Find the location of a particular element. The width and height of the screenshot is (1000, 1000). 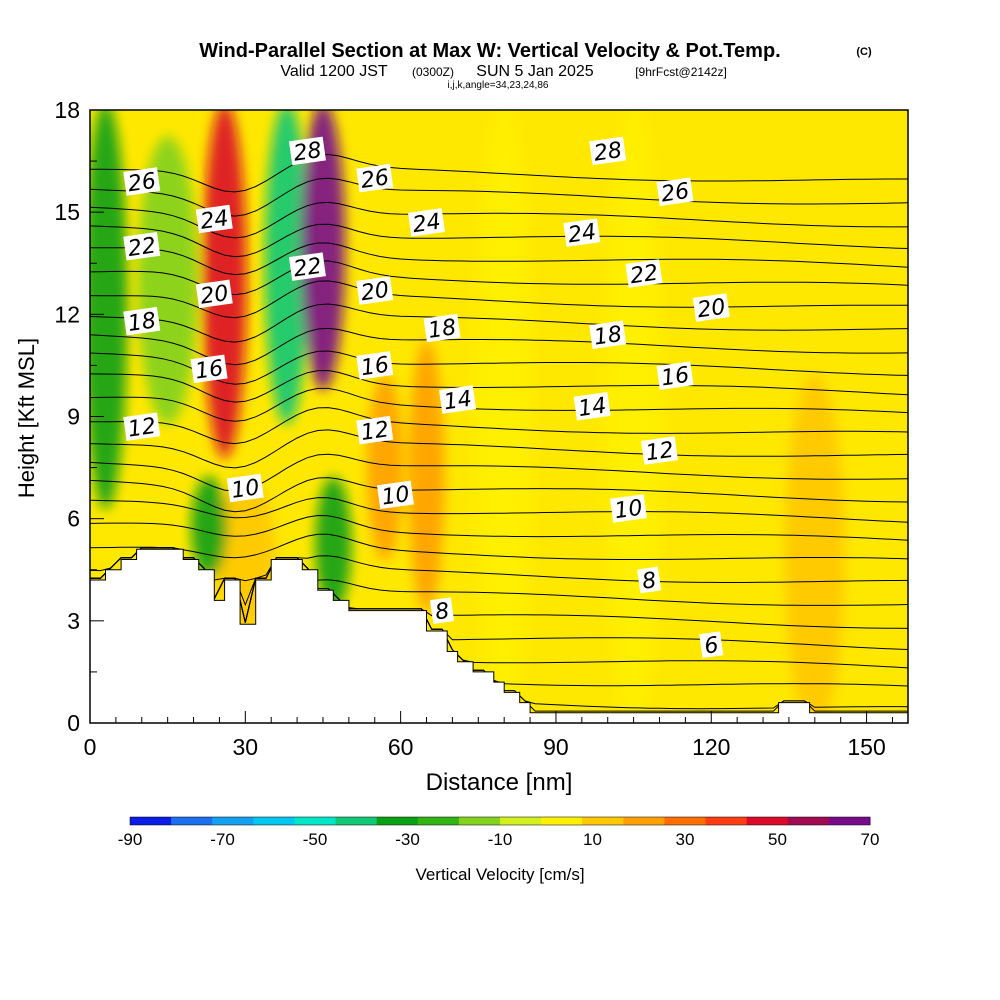

y-tick-label: 6 is located at coordinates (73, 519).